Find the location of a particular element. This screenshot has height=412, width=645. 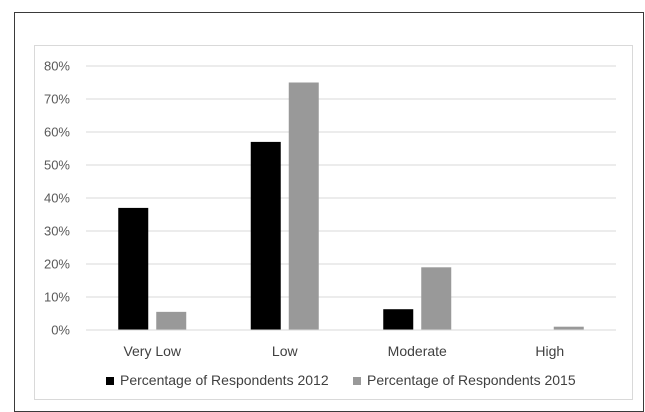

bar-2012-very-low is located at coordinates (133, 268).